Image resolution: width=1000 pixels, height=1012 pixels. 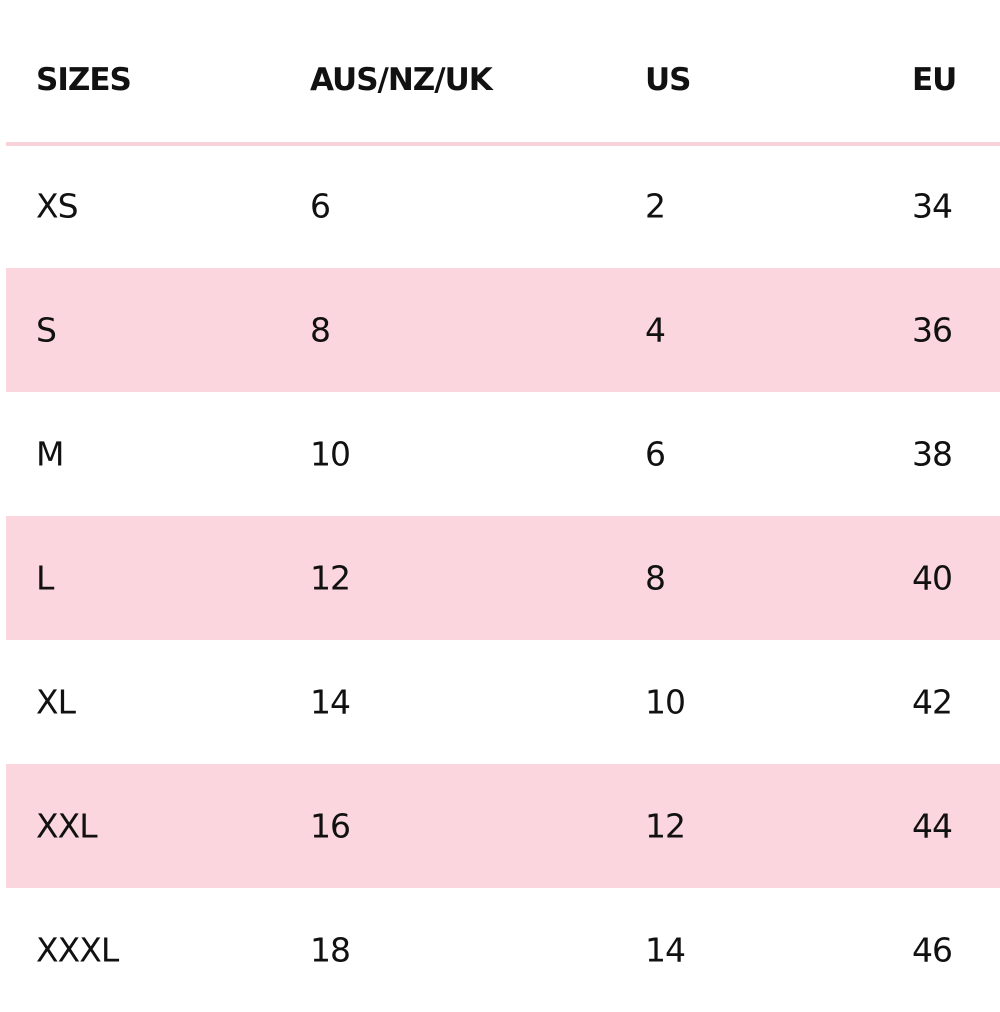 I want to click on cell-us: 4, so click(x=655, y=330).